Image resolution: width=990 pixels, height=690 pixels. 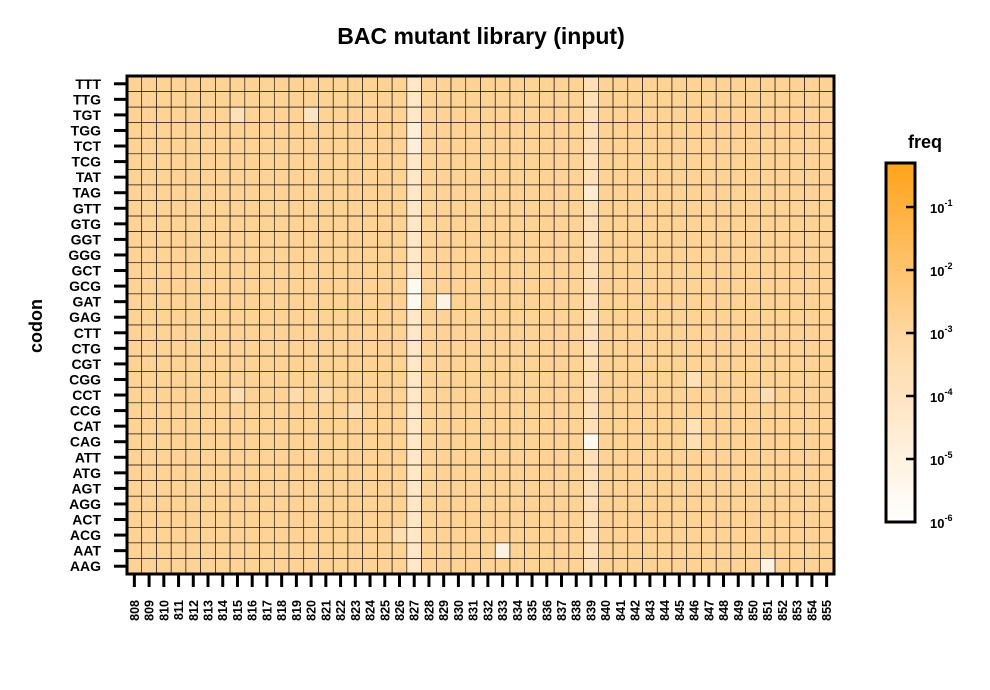 I want to click on x-tick-label: 854, so click(x=812, y=610).